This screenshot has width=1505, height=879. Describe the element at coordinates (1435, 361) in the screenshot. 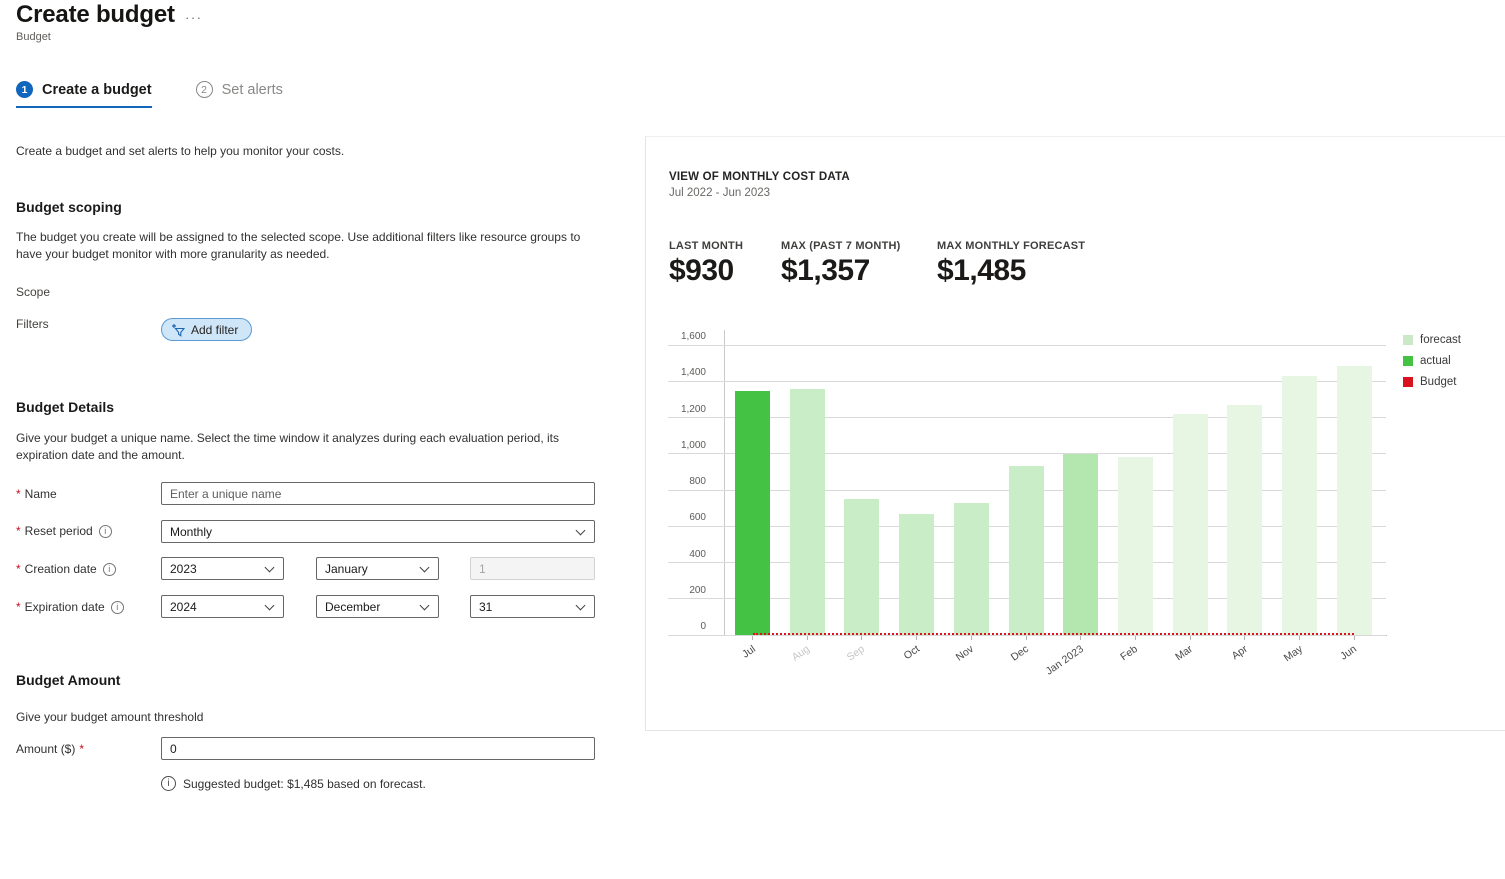

I see `legend-label: actual` at that location.